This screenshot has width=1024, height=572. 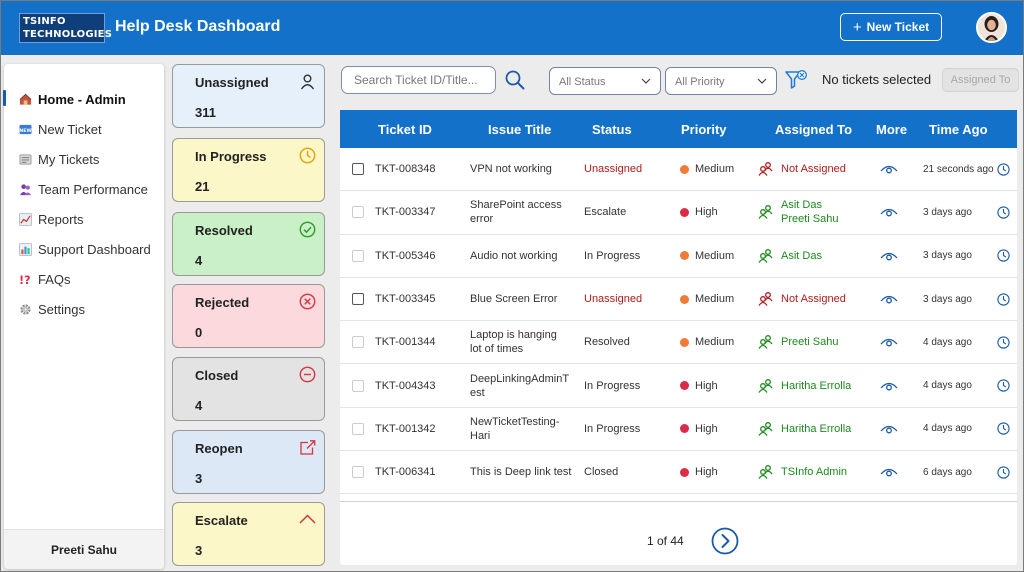 What do you see at coordinates (25, 130) in the screenshot?
I see `svg-text: NEW` at bounding box center [25, 130].